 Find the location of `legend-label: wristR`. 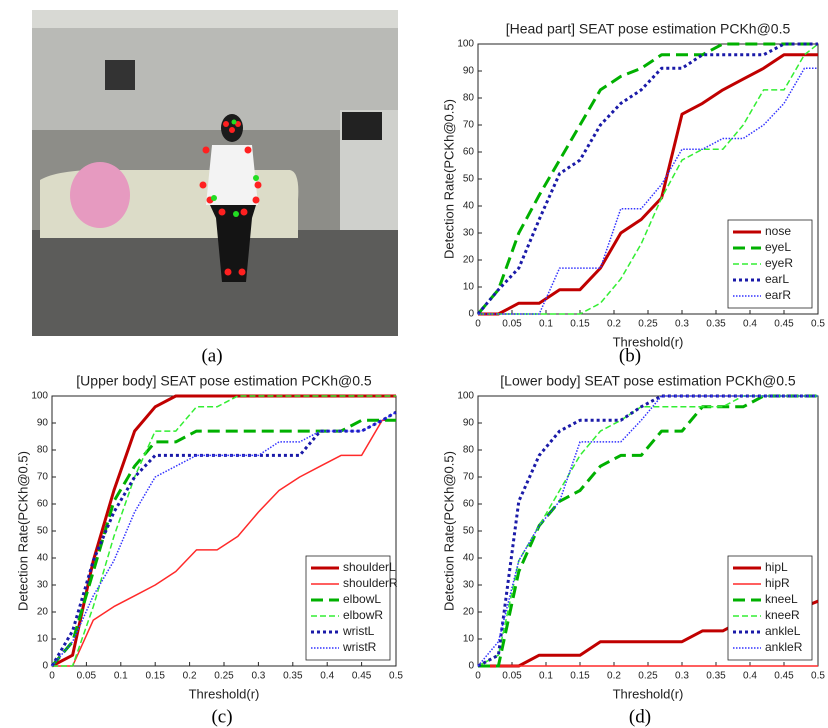

legend-label: wristR is located at coordinates (359, 647).